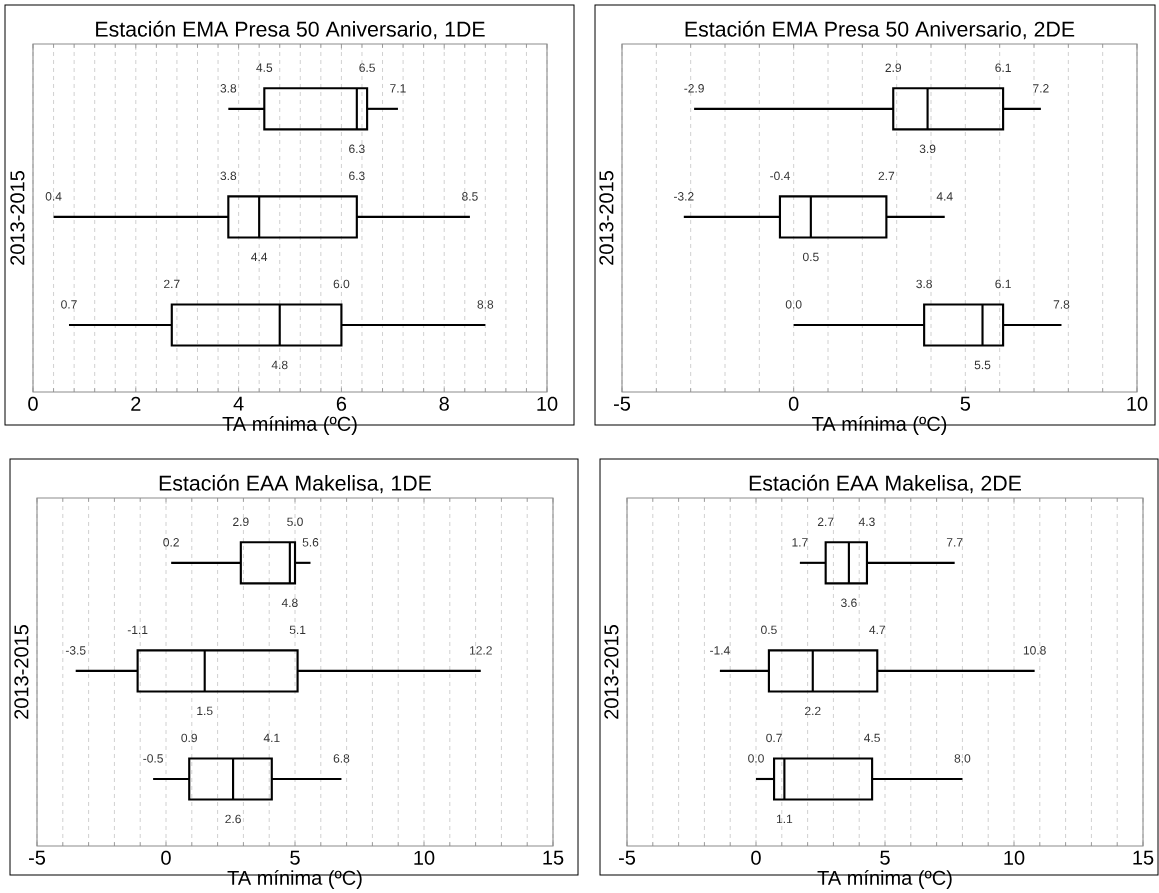  I want to click on annotation: 2.2, so click(813, 710).